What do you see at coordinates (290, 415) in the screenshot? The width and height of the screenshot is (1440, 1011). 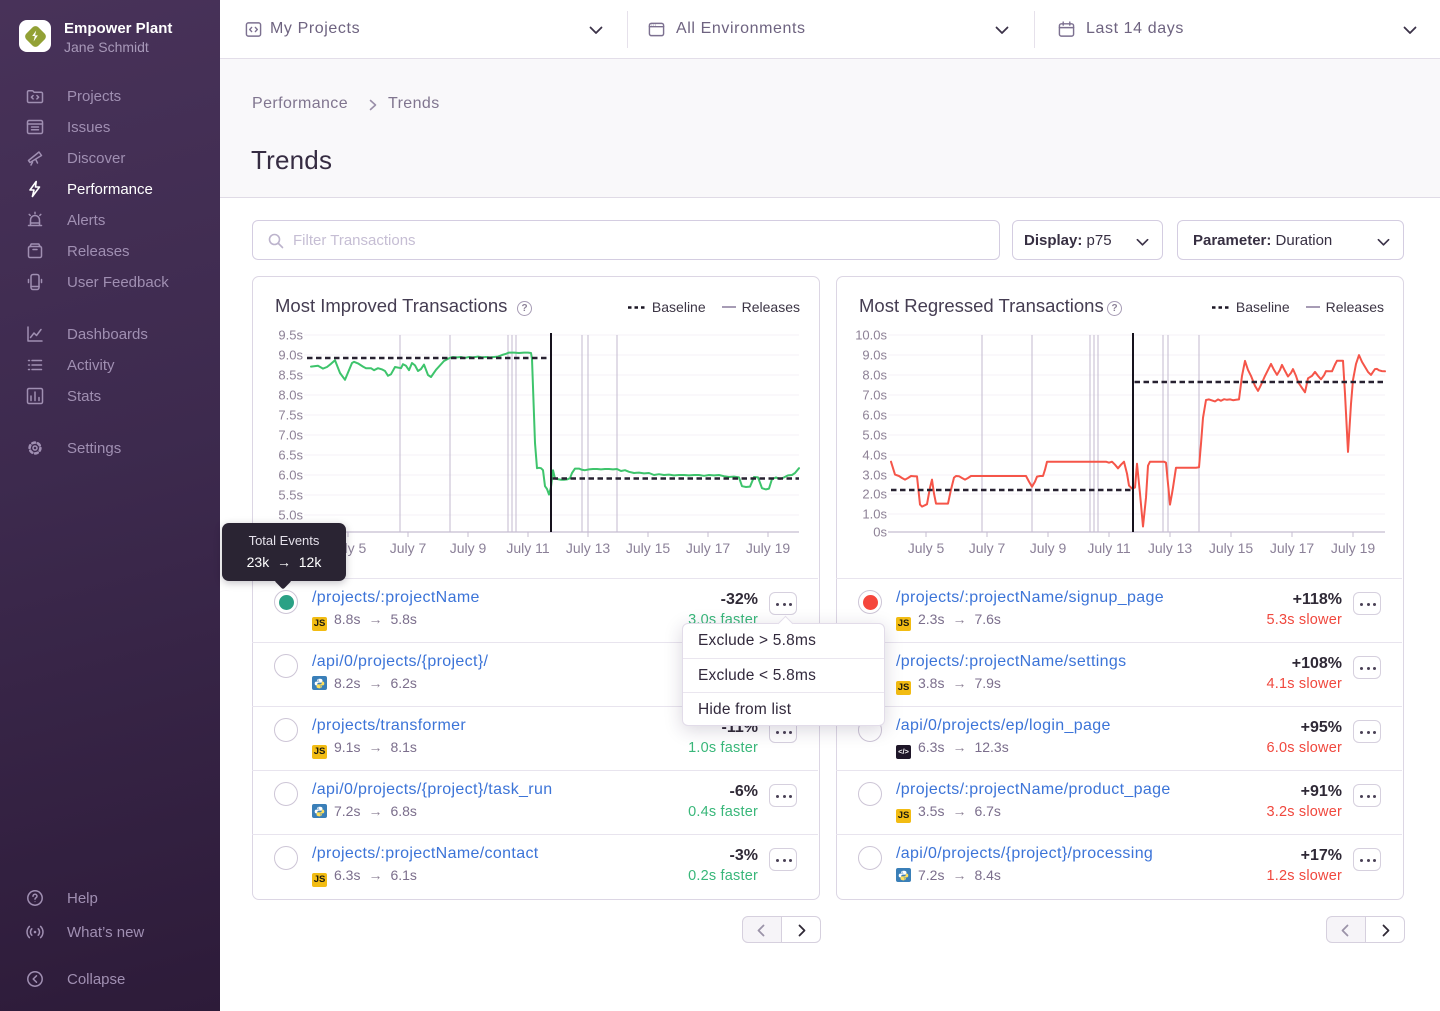 I see `svg-text: 7.5s` at bounding box center [290, 415].